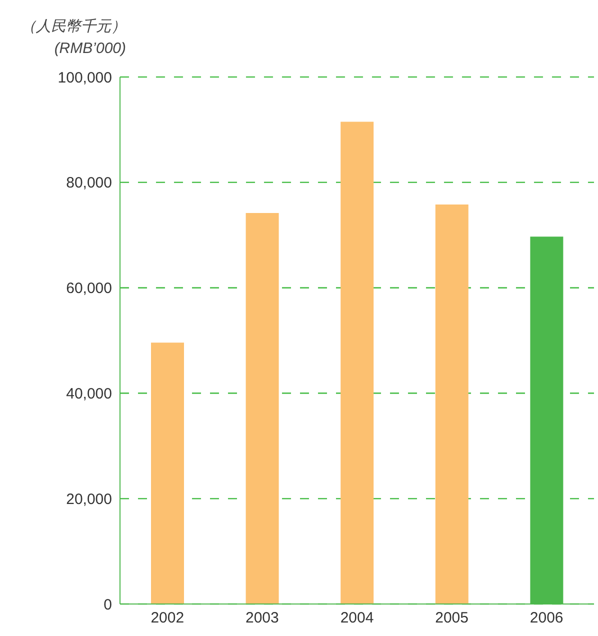 This screenshot has height=636, width=598. What do you see at coordinates (547, 618) in the screenshot?
I see `x-tick-label: 2006` at bounding box center [547, 618].